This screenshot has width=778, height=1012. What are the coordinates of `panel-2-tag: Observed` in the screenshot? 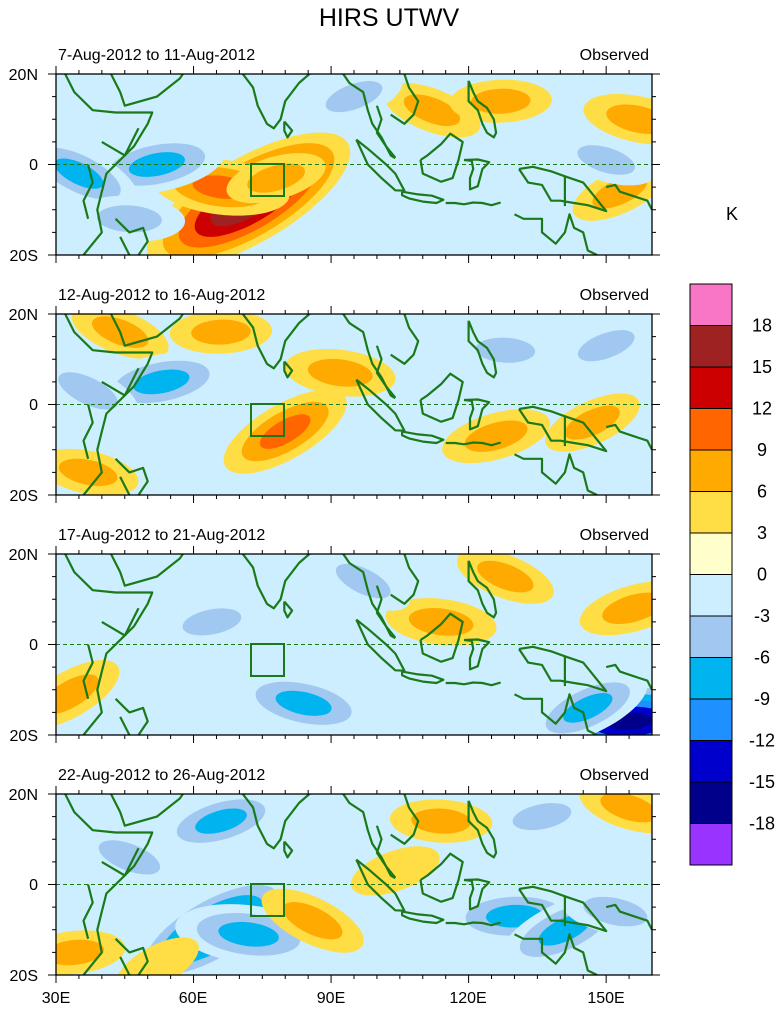 It's located at (614, 295).